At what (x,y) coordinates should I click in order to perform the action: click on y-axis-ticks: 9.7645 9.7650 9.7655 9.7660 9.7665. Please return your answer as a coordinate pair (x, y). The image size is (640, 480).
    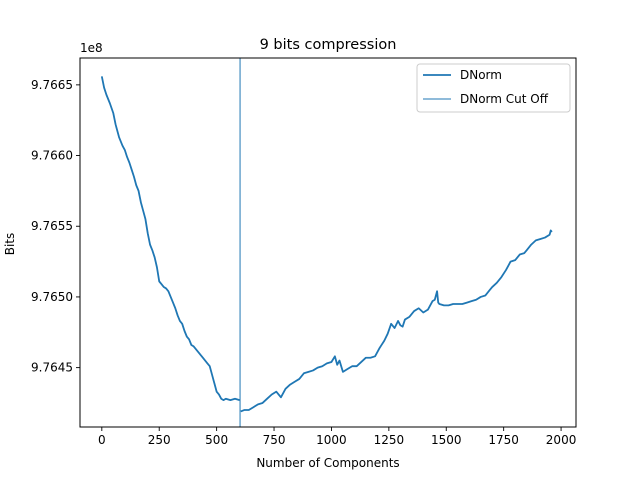
    Looking at the image, I should click on (55, 226).